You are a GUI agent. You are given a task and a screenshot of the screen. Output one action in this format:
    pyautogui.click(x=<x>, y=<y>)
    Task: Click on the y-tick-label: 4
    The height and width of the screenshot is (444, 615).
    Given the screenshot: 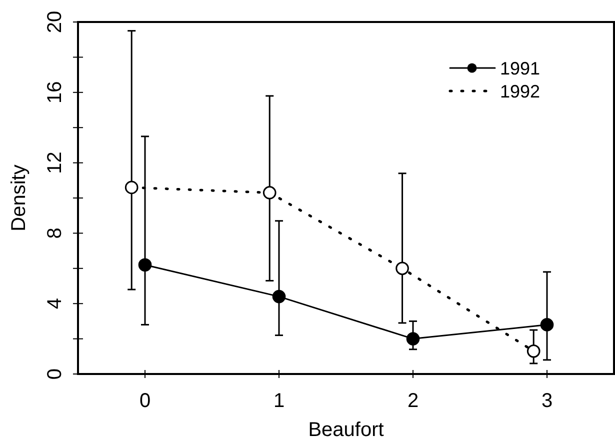 What is the action you would take?
    pyautogui.click(x=55, y=304)
    